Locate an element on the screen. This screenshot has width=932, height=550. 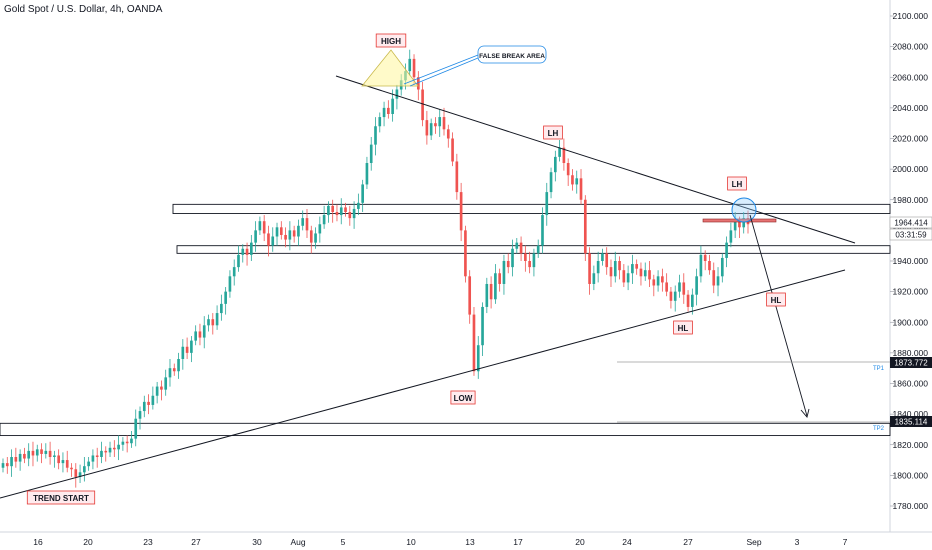
tp2-price-tag: 1835.114 is located at coordinates (911, 421).